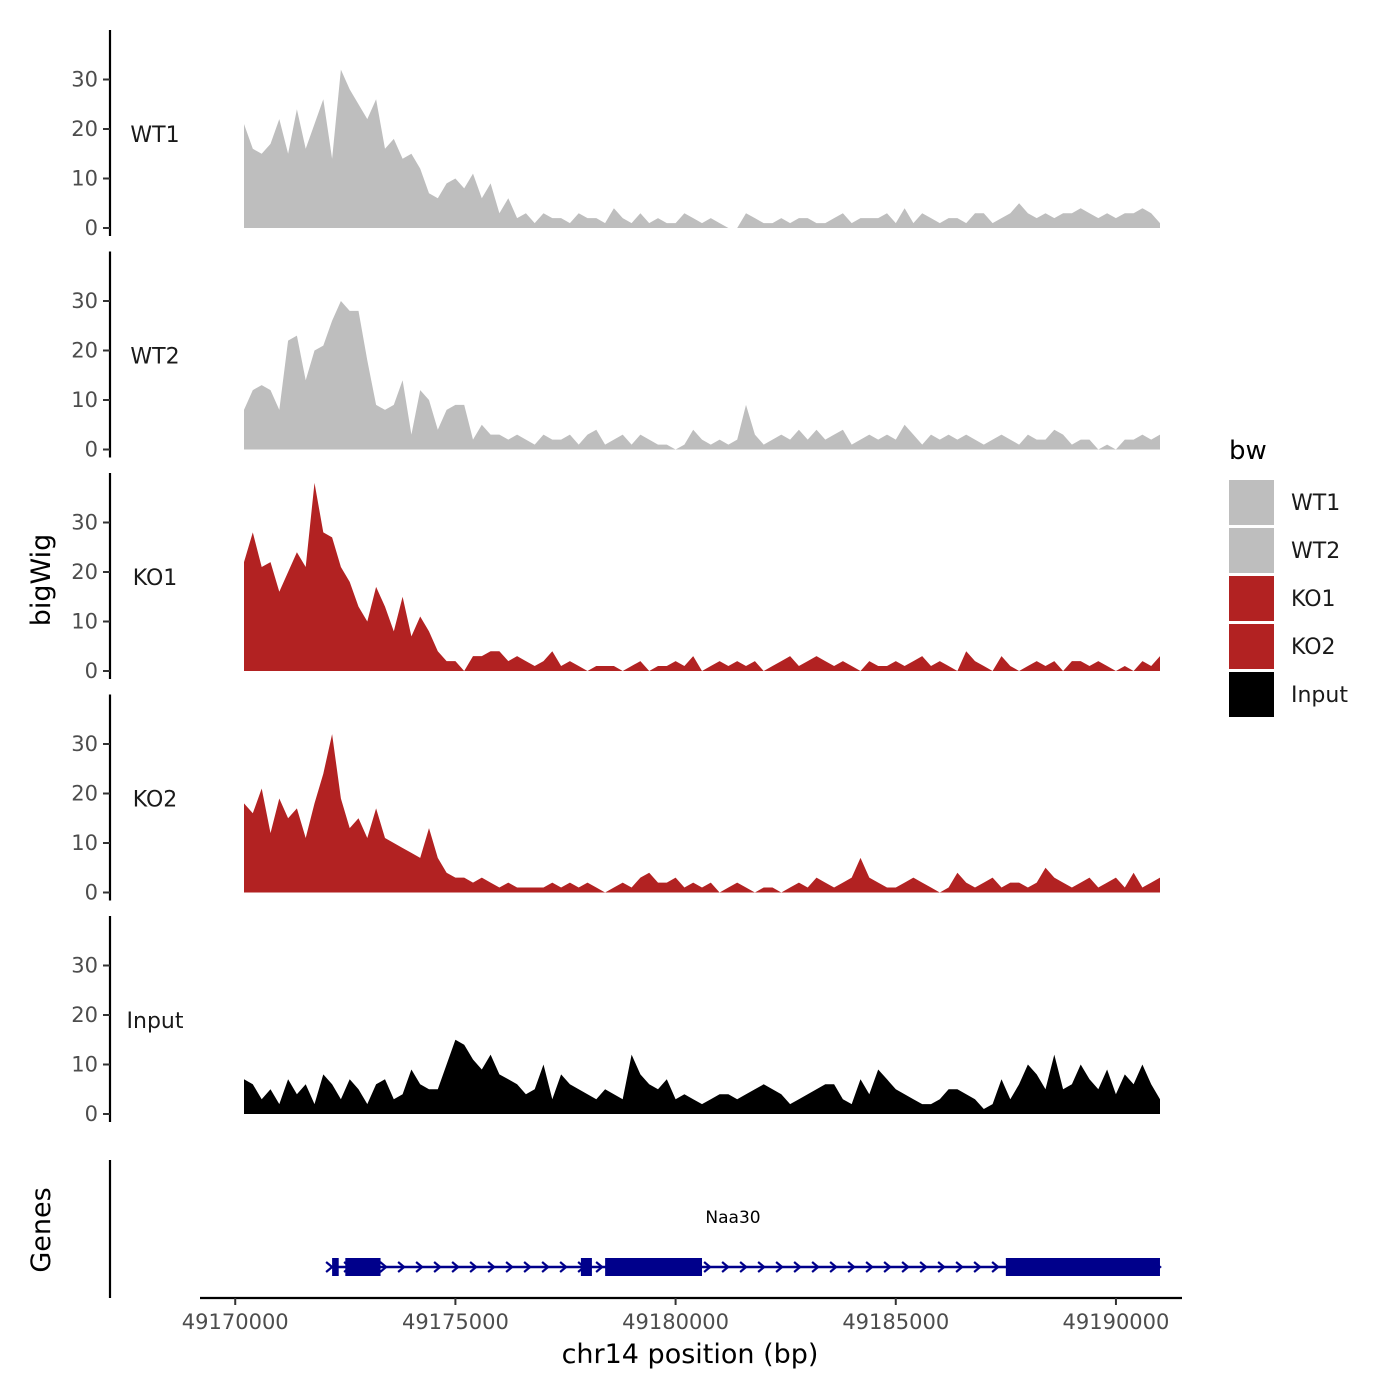 Image resolution: width=1400 pixels, height=1400 pixels. What do you see at coordinates (1319, 695) in the screenshot?
I see `legend-label-input: Input` at bounding box center [1319, 695].